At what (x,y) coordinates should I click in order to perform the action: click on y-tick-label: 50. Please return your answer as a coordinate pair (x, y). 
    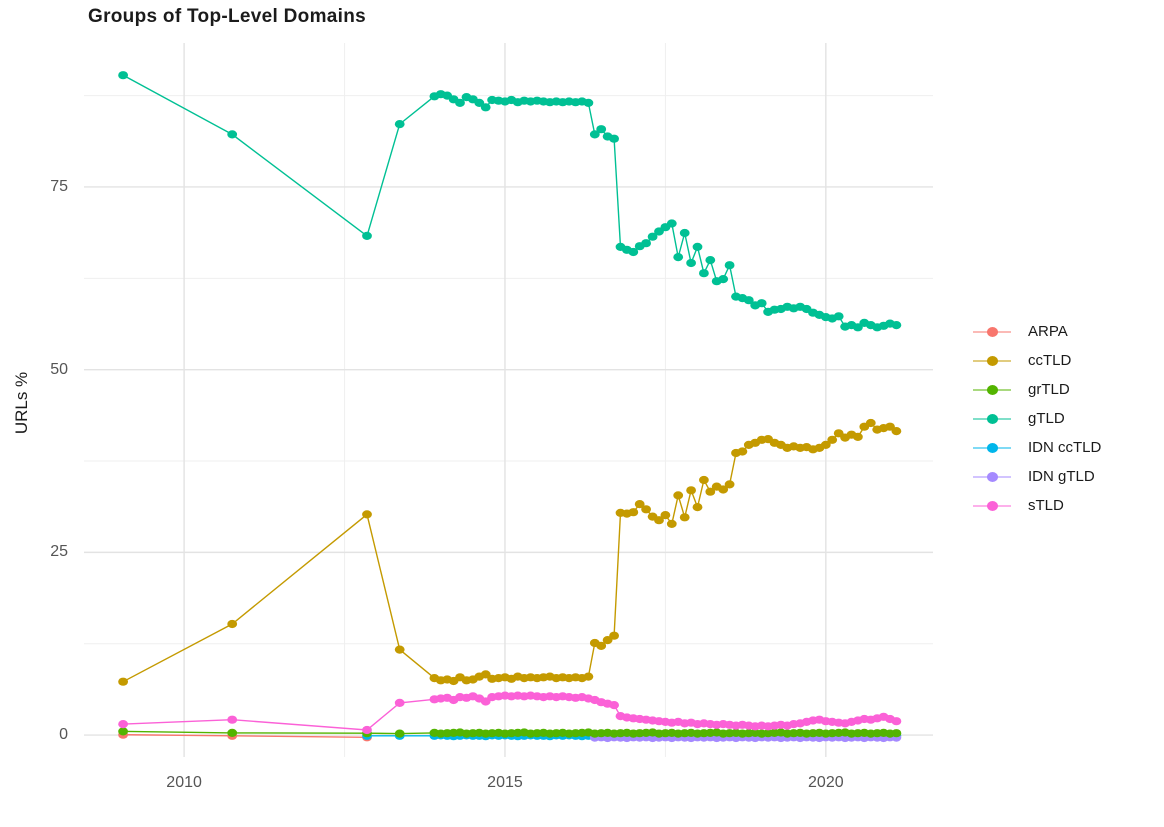
    Looking at the image, I should click on (59, 369).